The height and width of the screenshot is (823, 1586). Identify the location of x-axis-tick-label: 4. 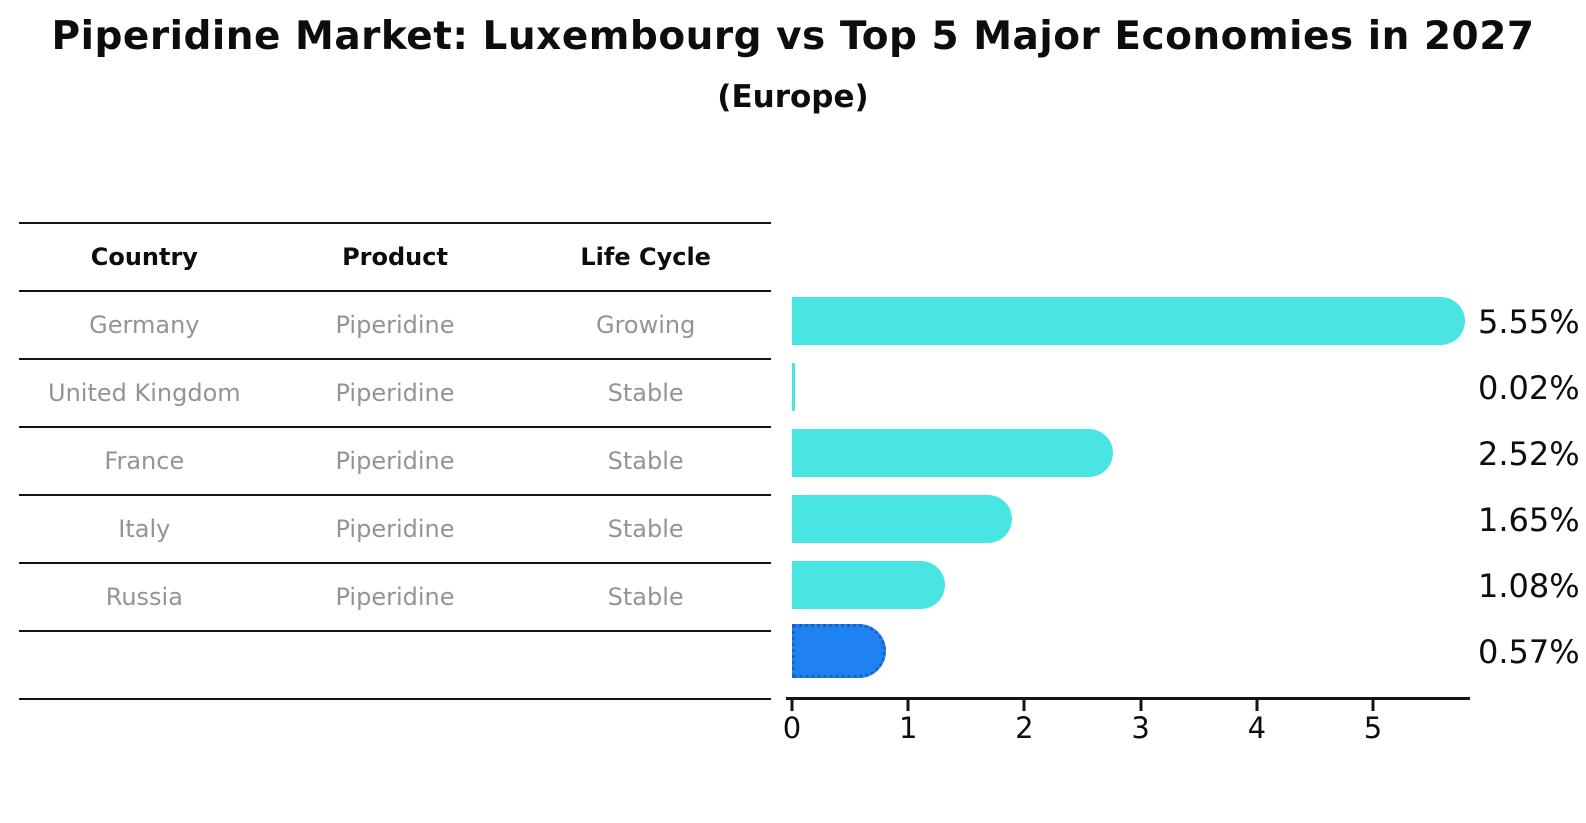
(1257, 728).